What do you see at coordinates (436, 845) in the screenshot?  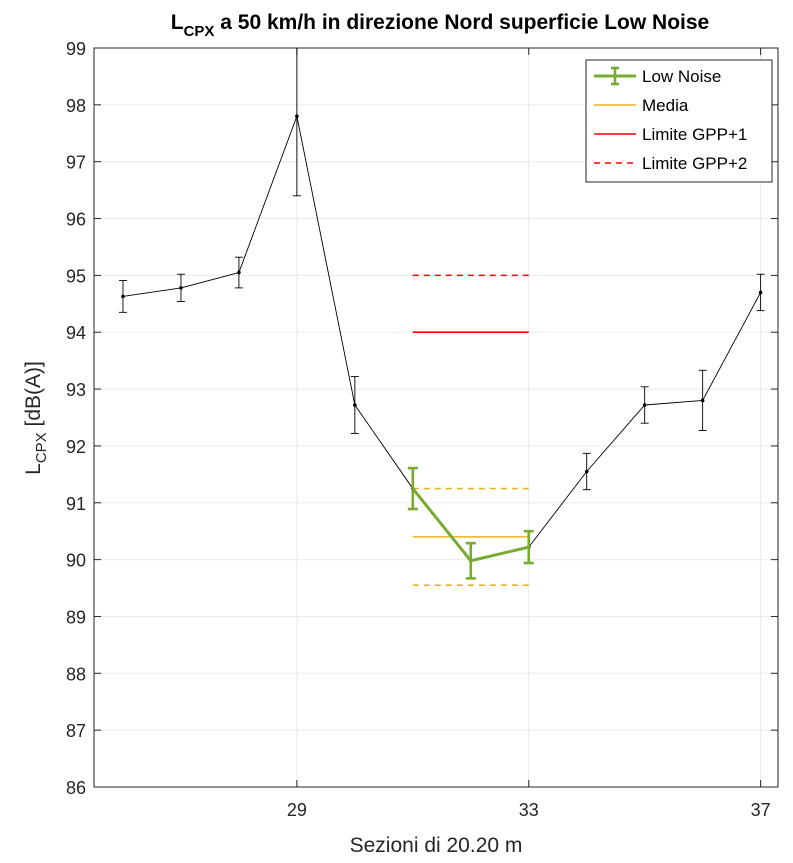 I see `x-axis-label: Sezioni di 20.20 m` at bounding box center [436, 845].